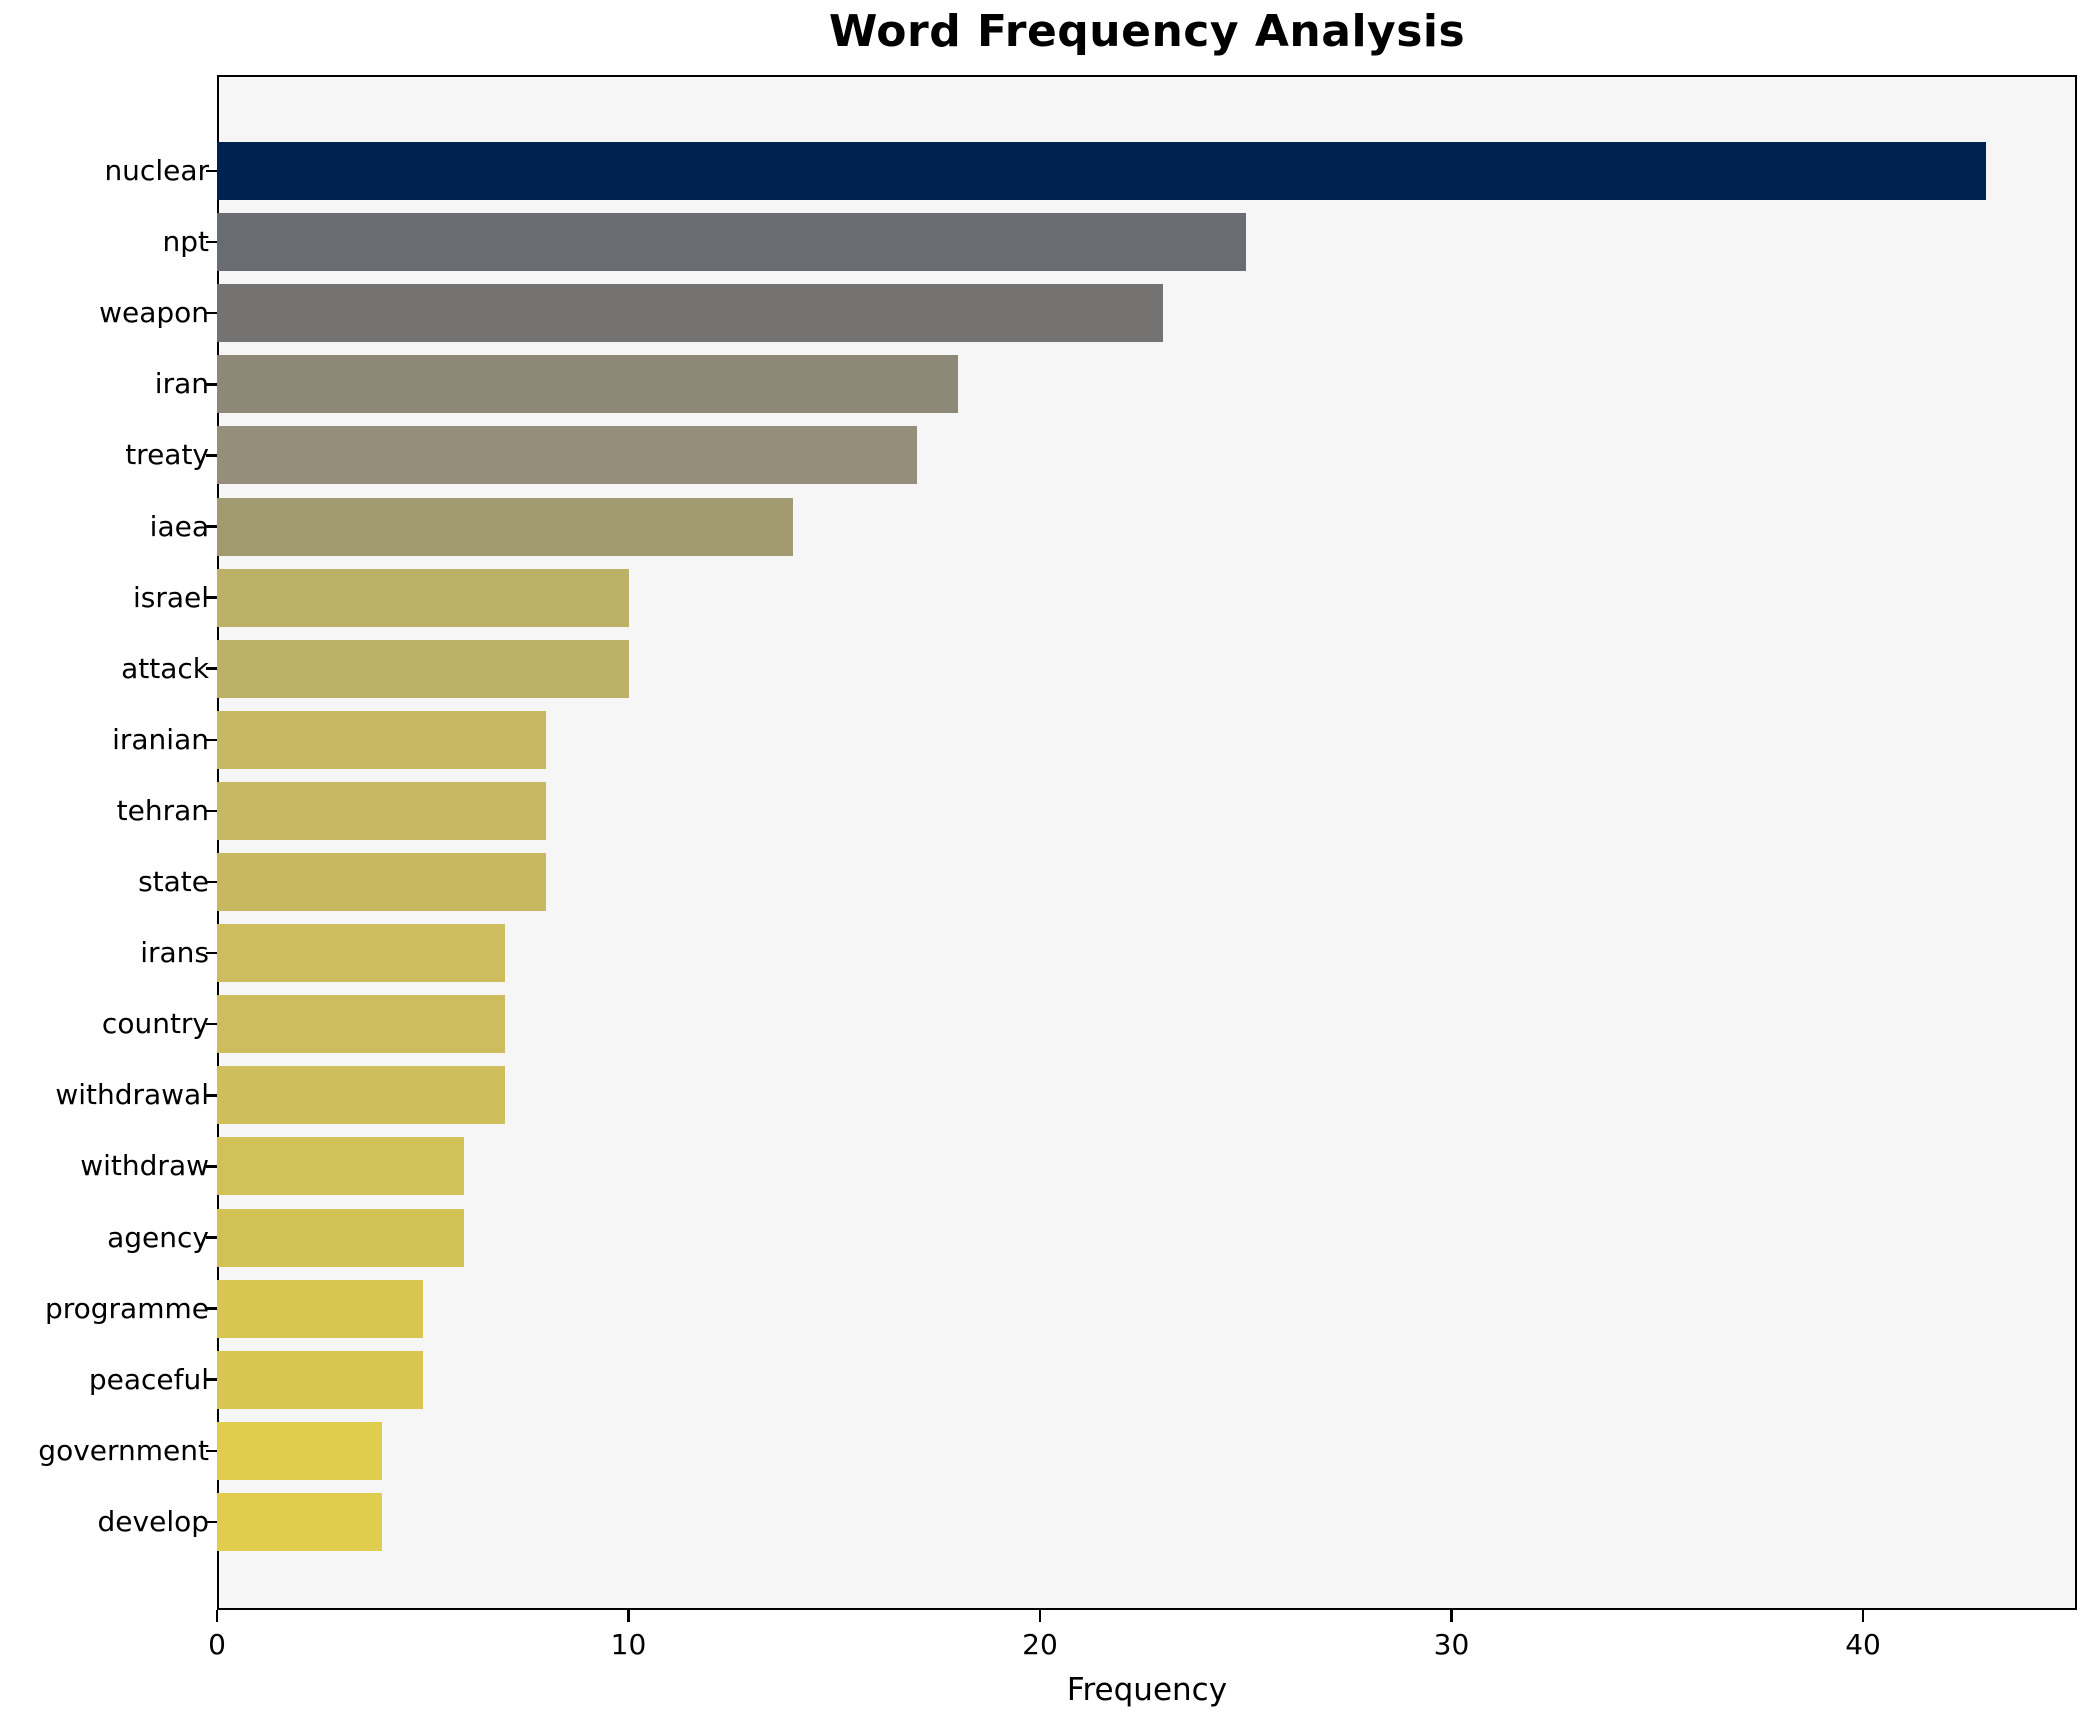 The image size is (2095, 1722). Describe the element at coordinates (382, 810) in the screenshot. I see `bar-tehran` at that location.